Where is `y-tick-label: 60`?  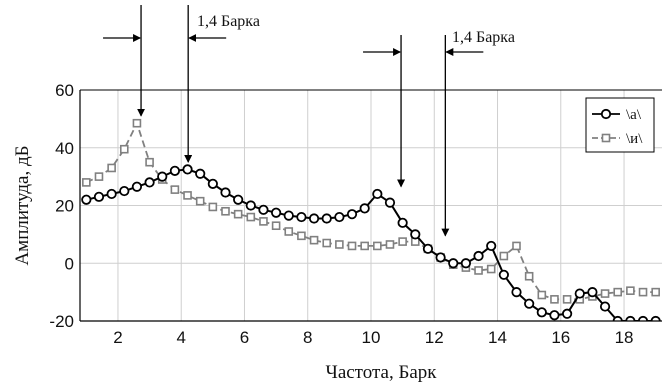 y-tick-label: 60 is located at coordinates (64, 90).